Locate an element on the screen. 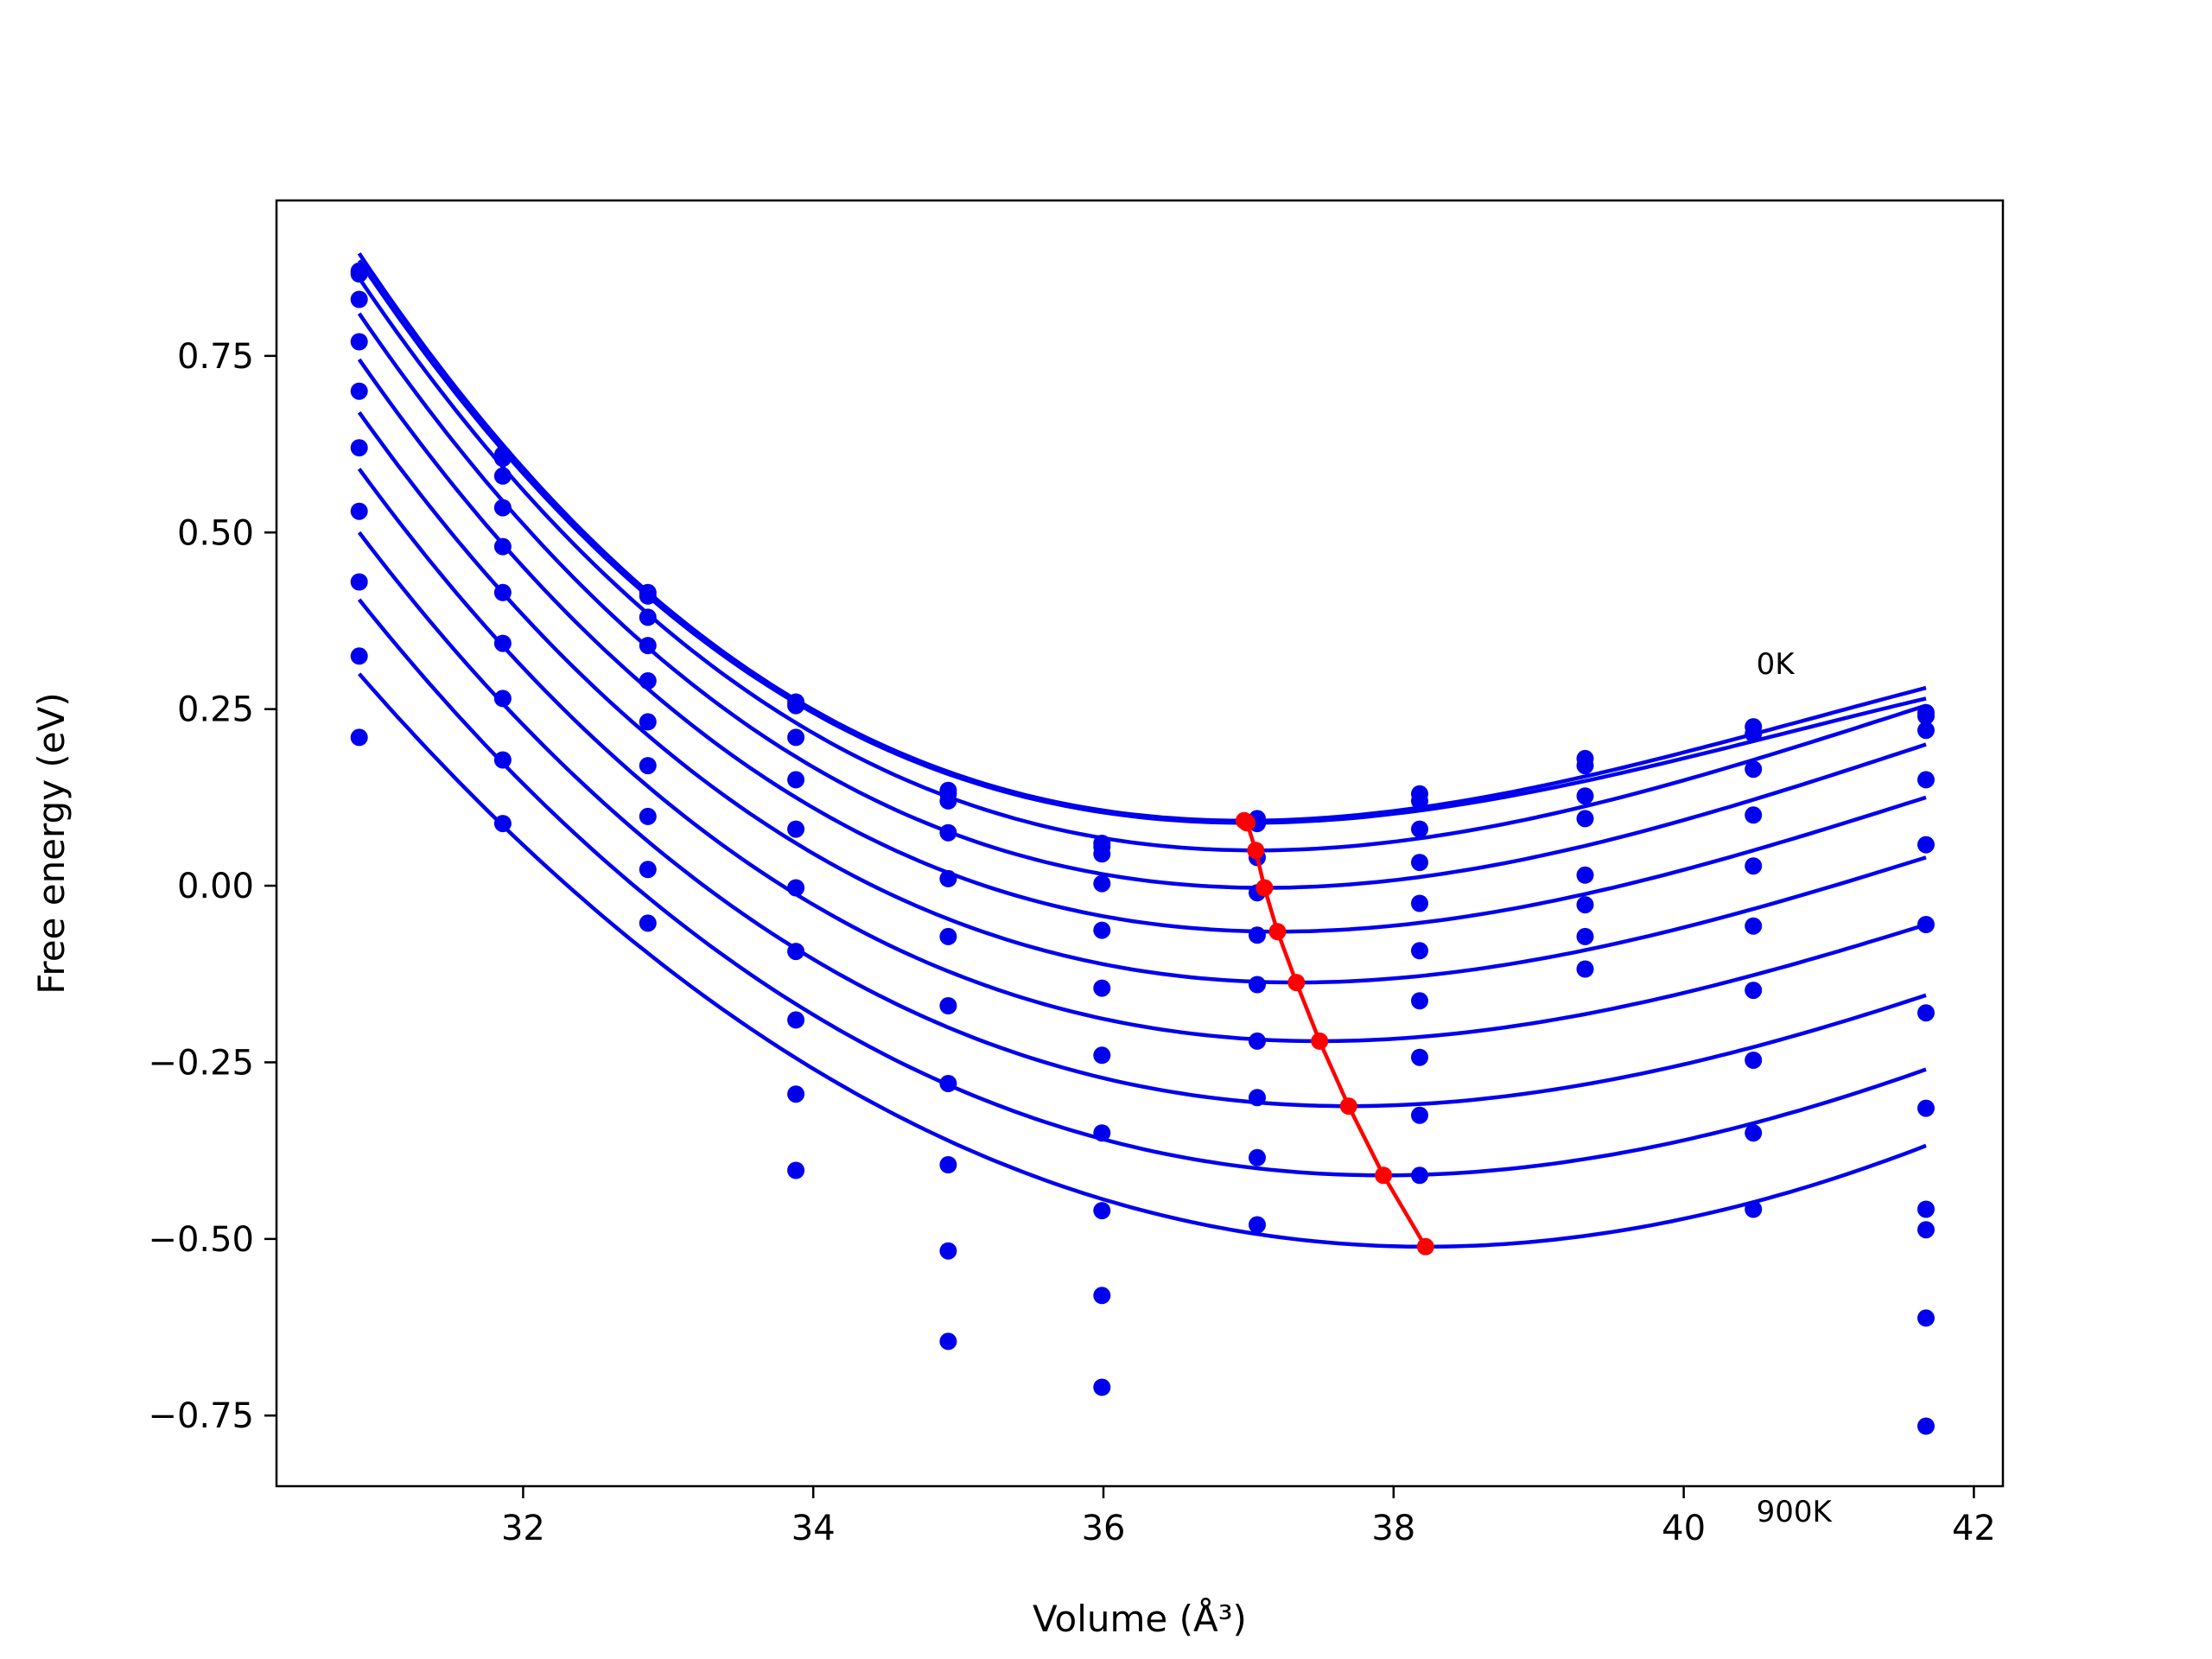  y-tick-label: 0.50 is located at coordinates (215, 533).